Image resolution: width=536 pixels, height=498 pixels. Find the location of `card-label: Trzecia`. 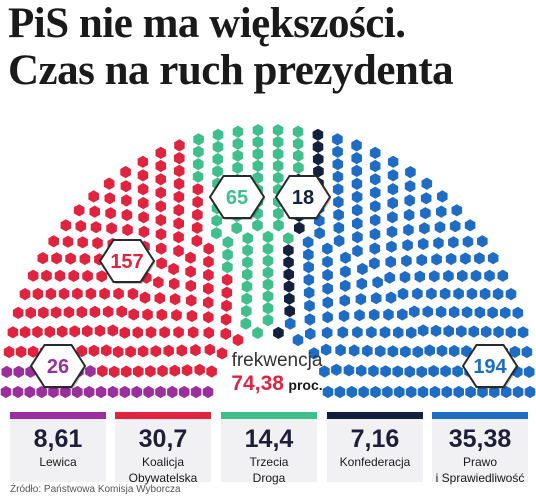

card-label: Trzecia is located at coordinates (269, 462).